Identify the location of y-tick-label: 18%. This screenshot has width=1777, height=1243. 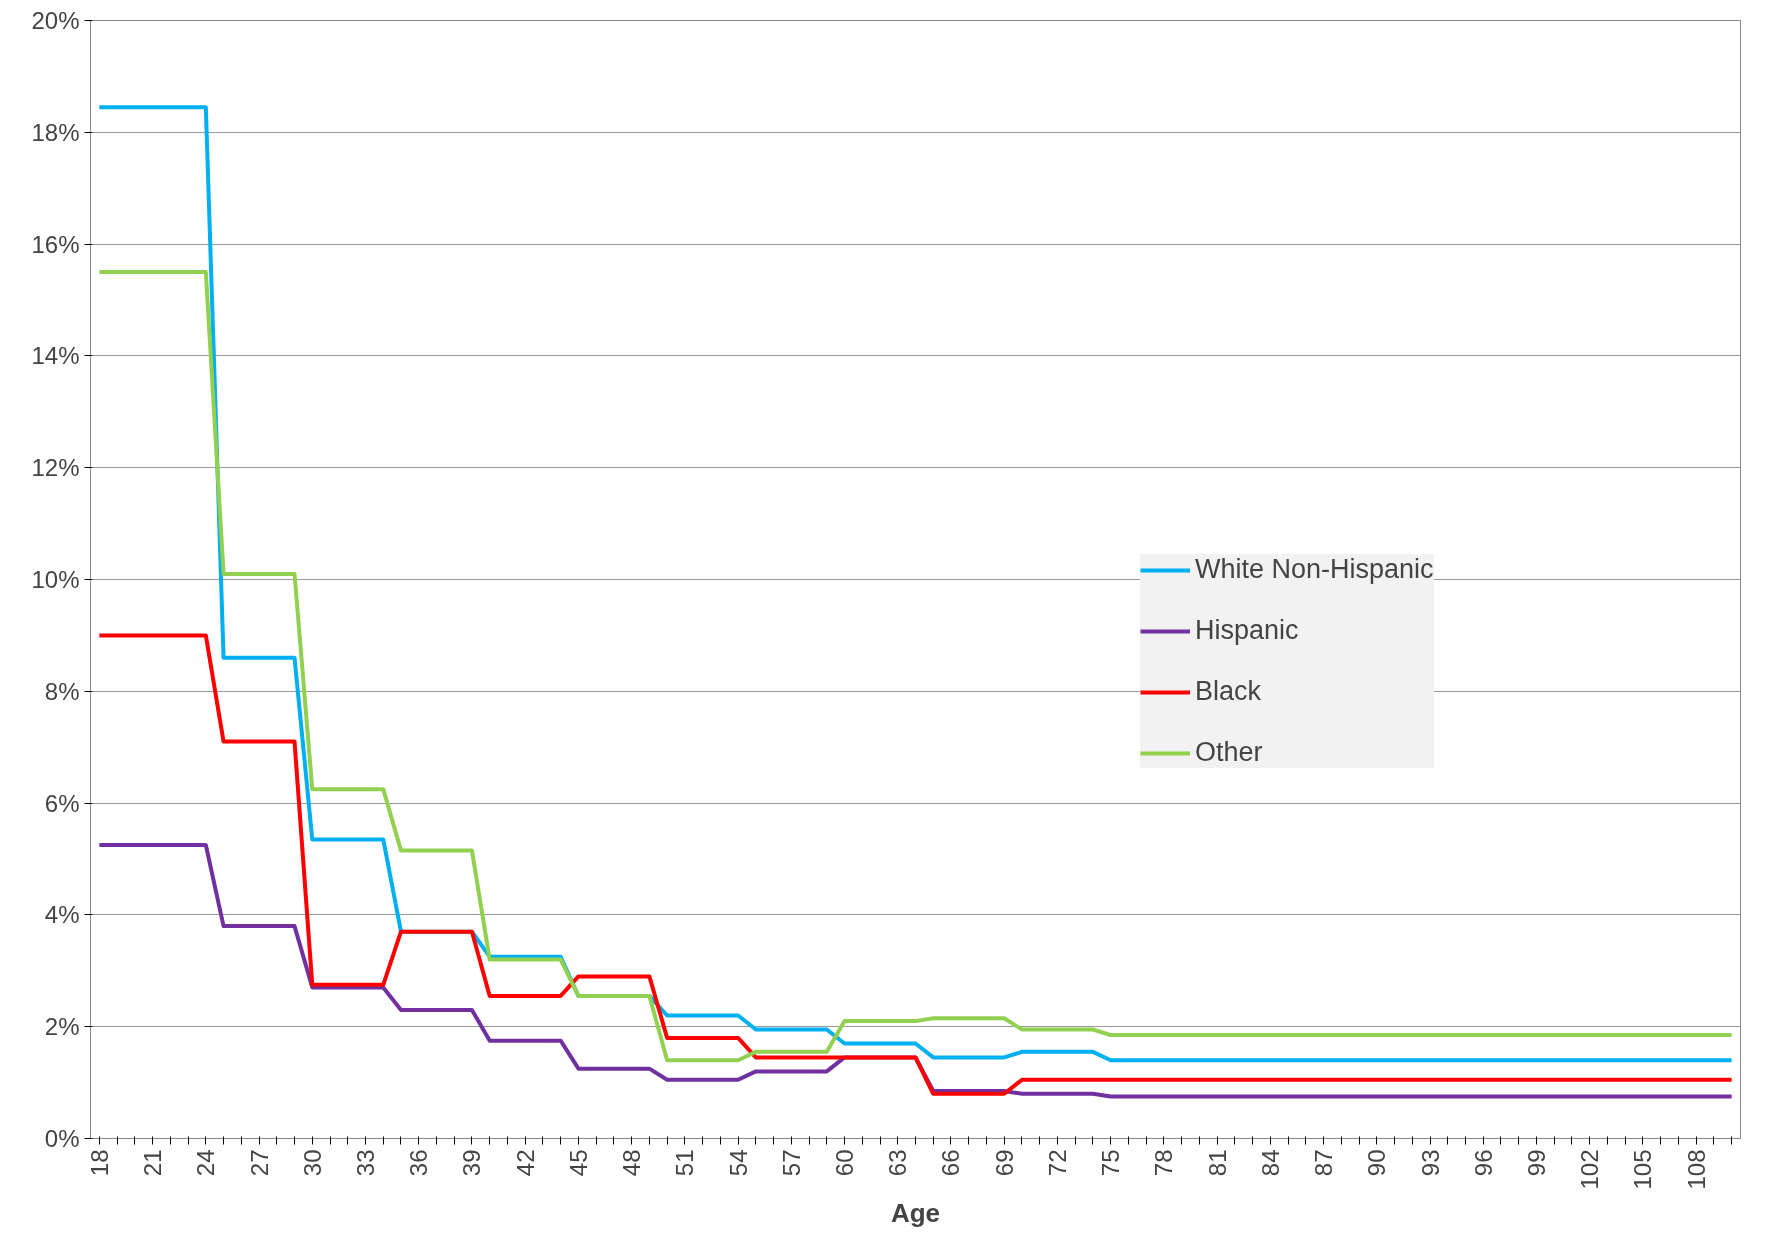
(55, 132).